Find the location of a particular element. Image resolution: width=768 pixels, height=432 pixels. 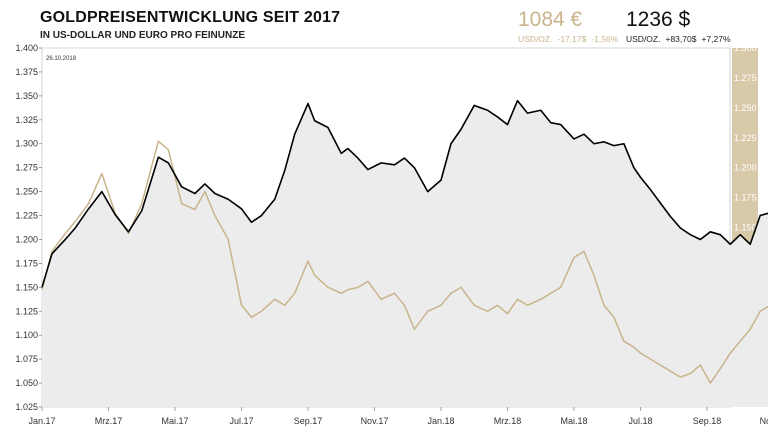

right-tick-label: 1.175 is located at coordinates (745, 198).